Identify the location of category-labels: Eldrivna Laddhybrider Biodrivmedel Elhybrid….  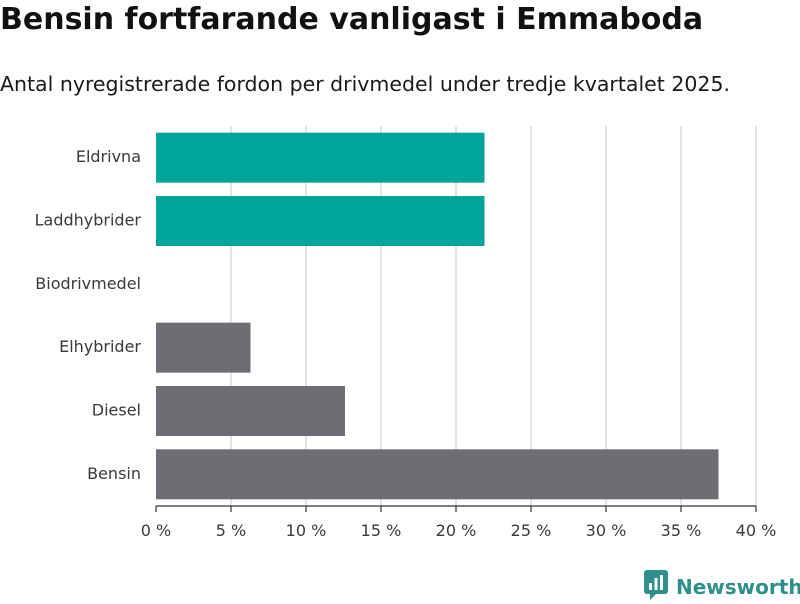
(88, 315).